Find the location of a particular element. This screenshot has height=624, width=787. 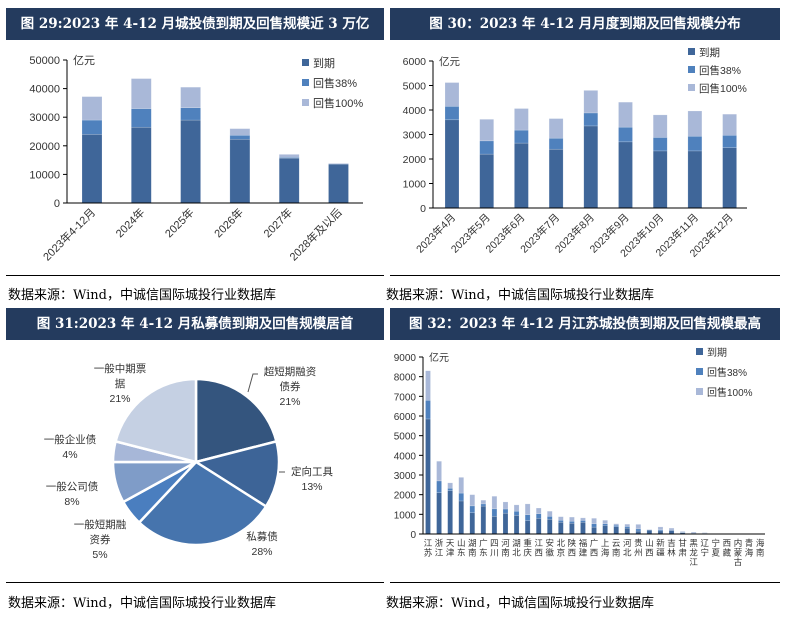

fig32-x-tick-label: 西 is located at coordinates (649, 553).